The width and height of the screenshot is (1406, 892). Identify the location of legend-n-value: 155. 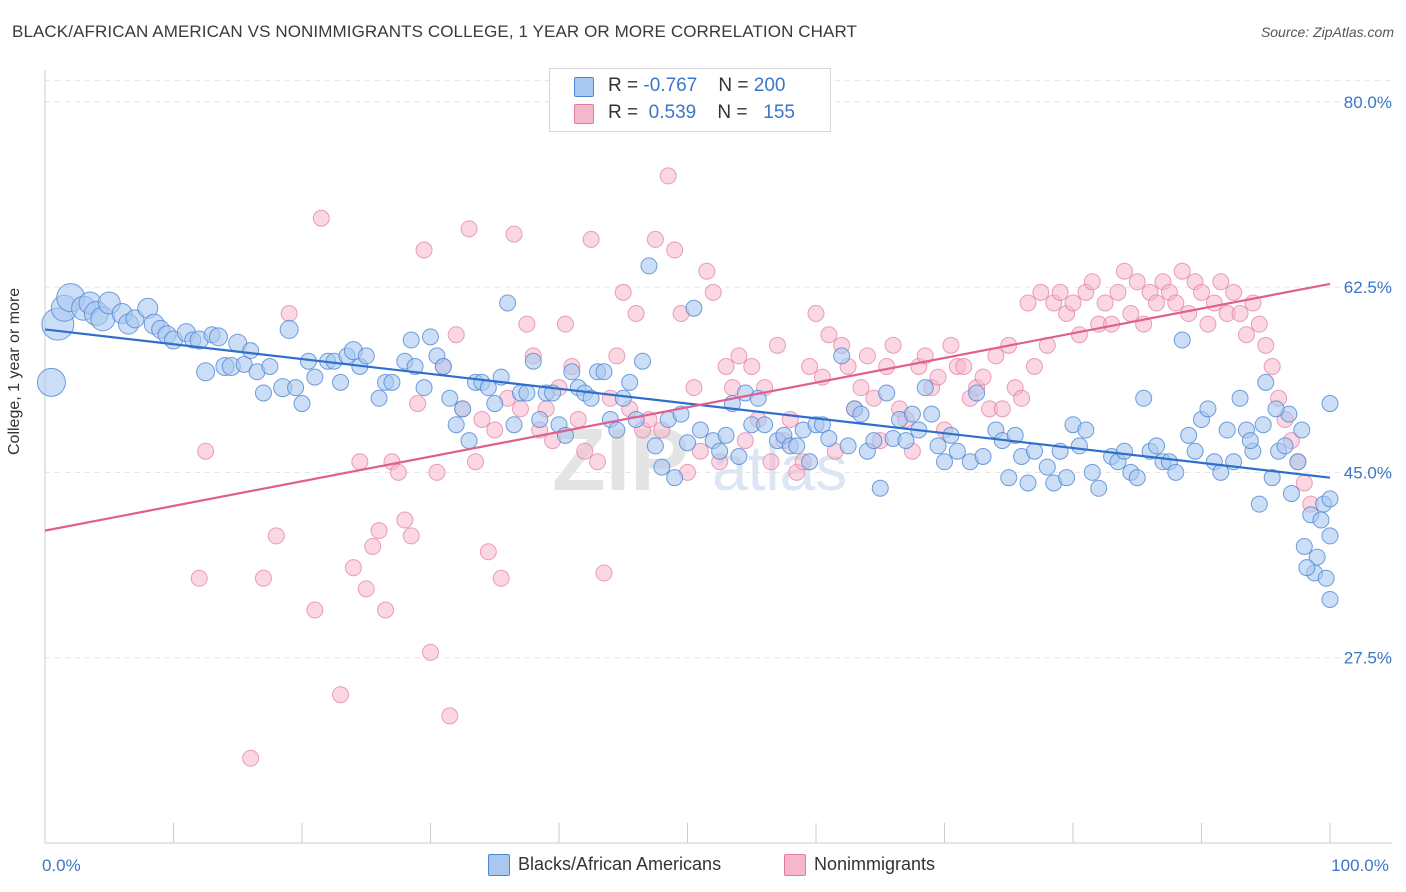
(779, 112).